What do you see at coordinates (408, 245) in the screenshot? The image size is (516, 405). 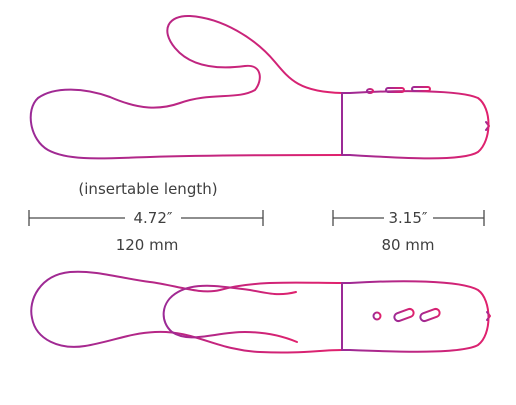 I see `handle-length-mm: 80 mm` at bounding box center [408, 245].